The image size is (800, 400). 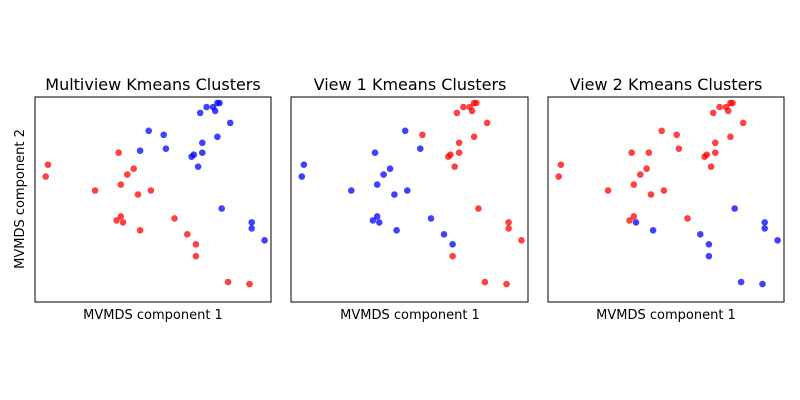 What do you see at coordinates (666, 84) in the screenshot?
I see `subplot-3-title: View 2 Kmeans Clusters` at bounding box center [666, 84].